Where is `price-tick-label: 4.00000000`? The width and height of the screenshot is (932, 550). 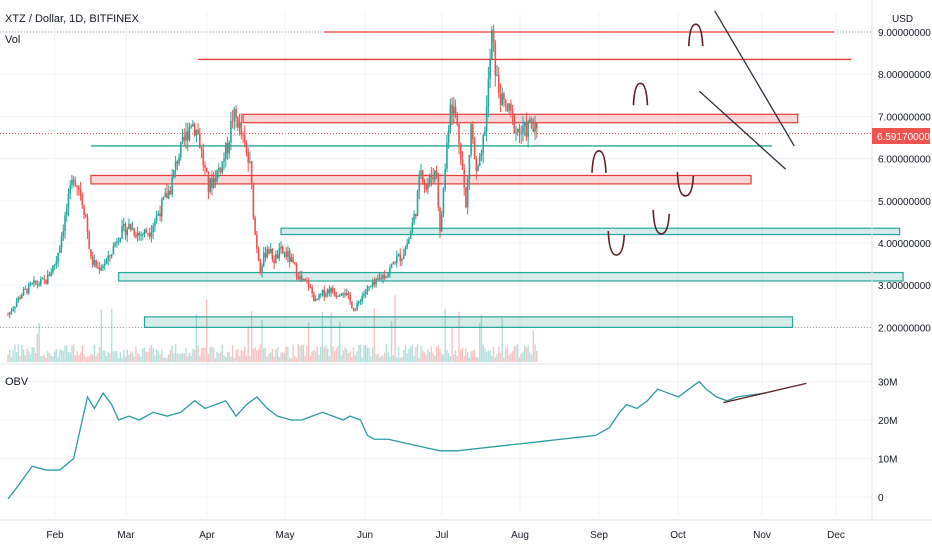
price-tick-label: 4.00000000 is located at coordinates (904, 244).